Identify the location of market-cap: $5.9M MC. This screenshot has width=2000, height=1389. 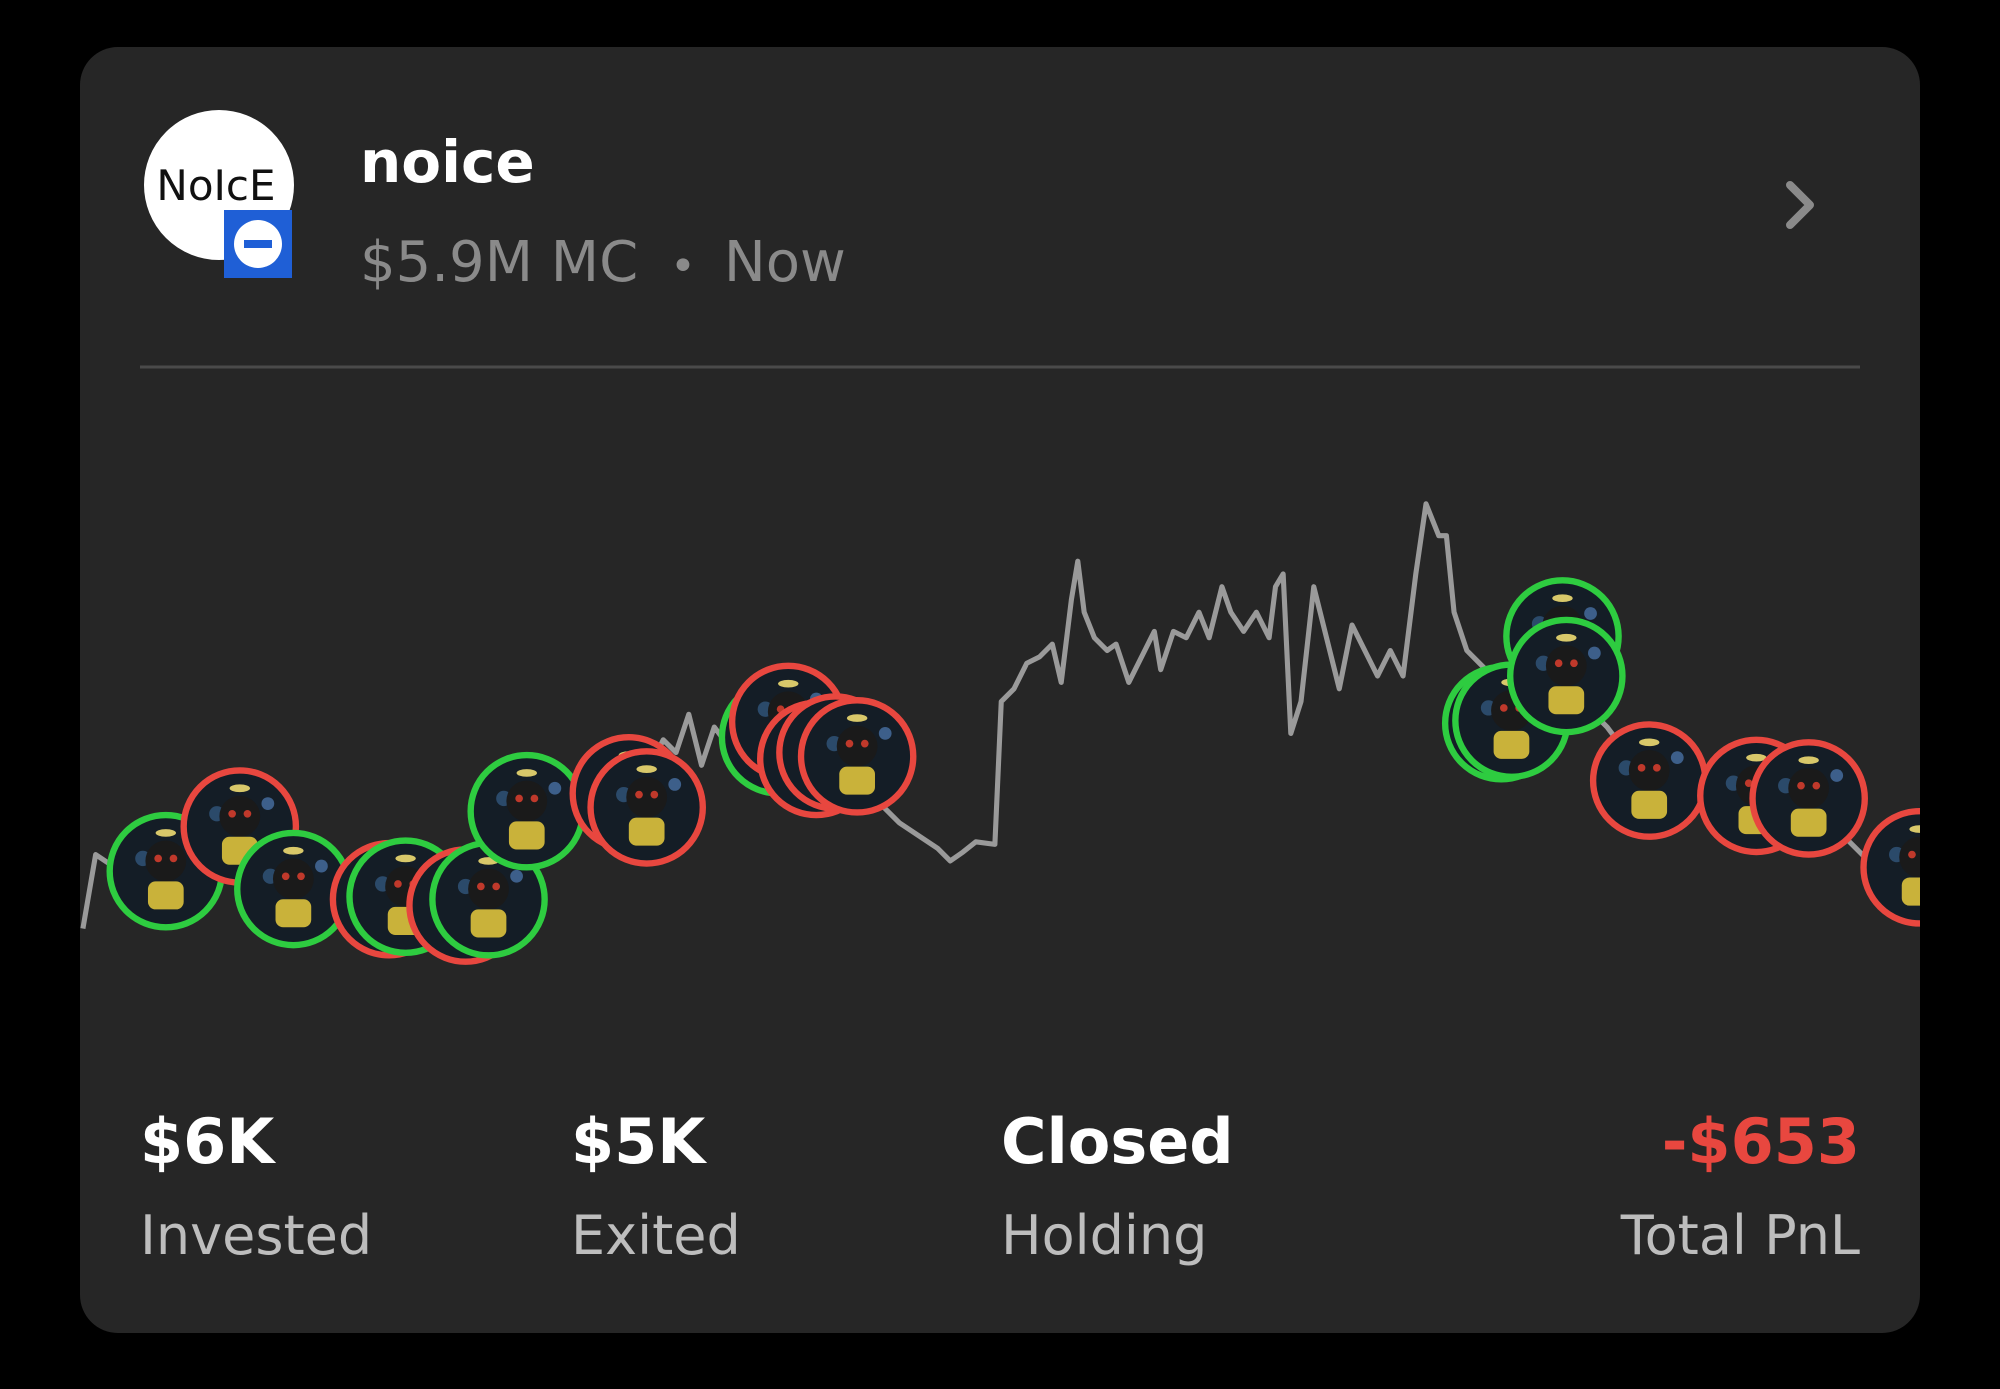
(499, 262).